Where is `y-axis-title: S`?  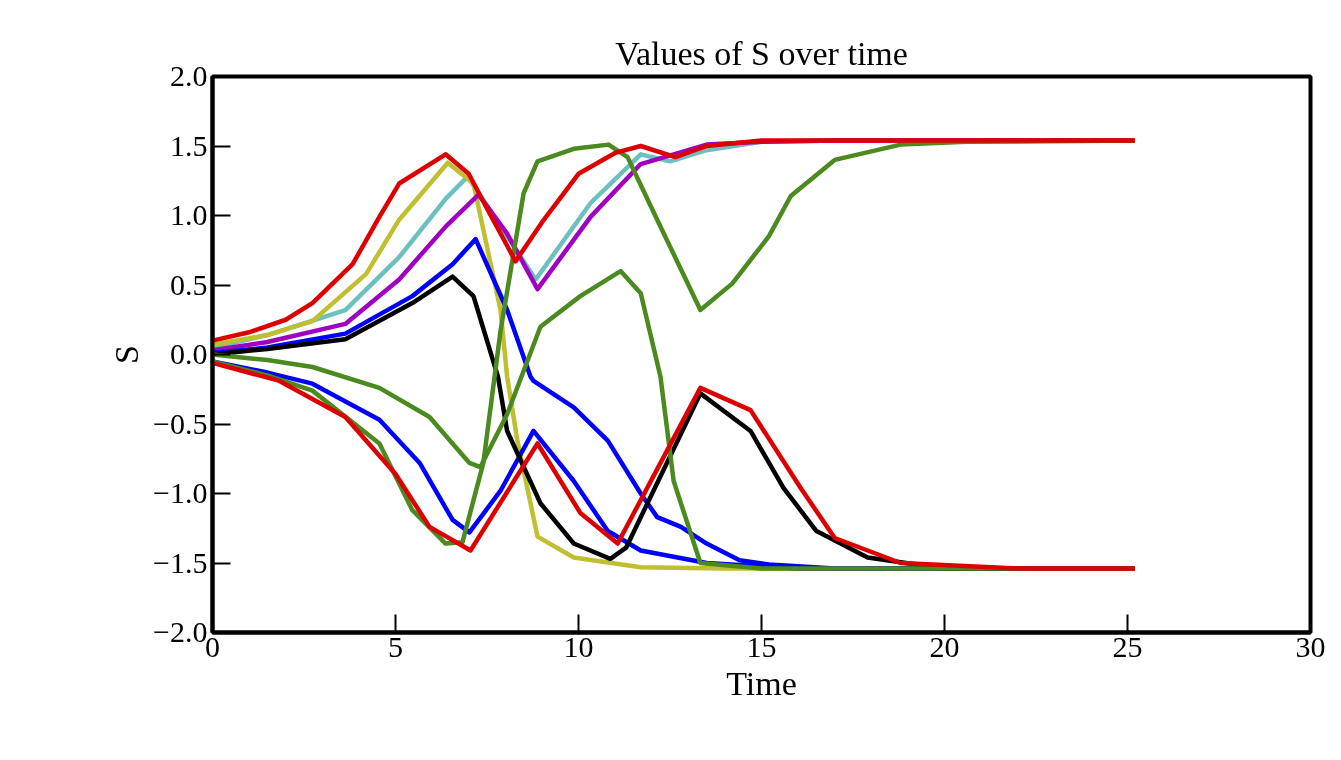
y-axis-title: S is located at coordinates (127, 354).